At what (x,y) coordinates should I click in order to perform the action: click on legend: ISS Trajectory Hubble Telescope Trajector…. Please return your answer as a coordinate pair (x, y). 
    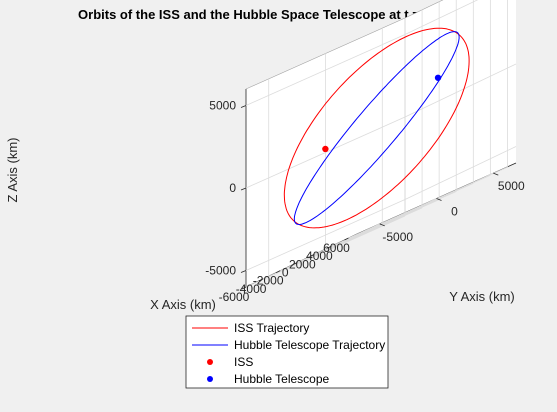
    Looking at the image, I should click on (287, 352).